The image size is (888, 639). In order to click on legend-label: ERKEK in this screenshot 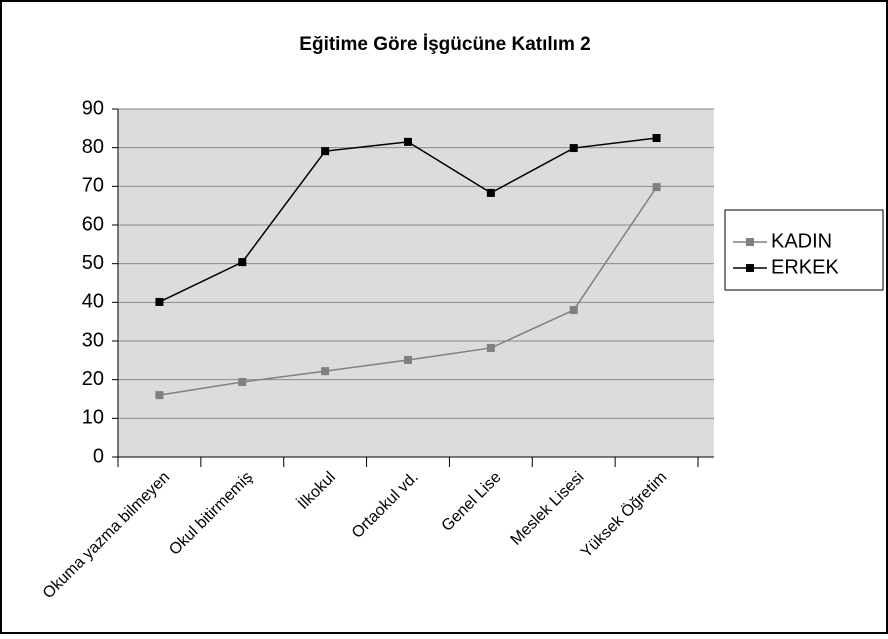, I will do `click(805, 267)`.